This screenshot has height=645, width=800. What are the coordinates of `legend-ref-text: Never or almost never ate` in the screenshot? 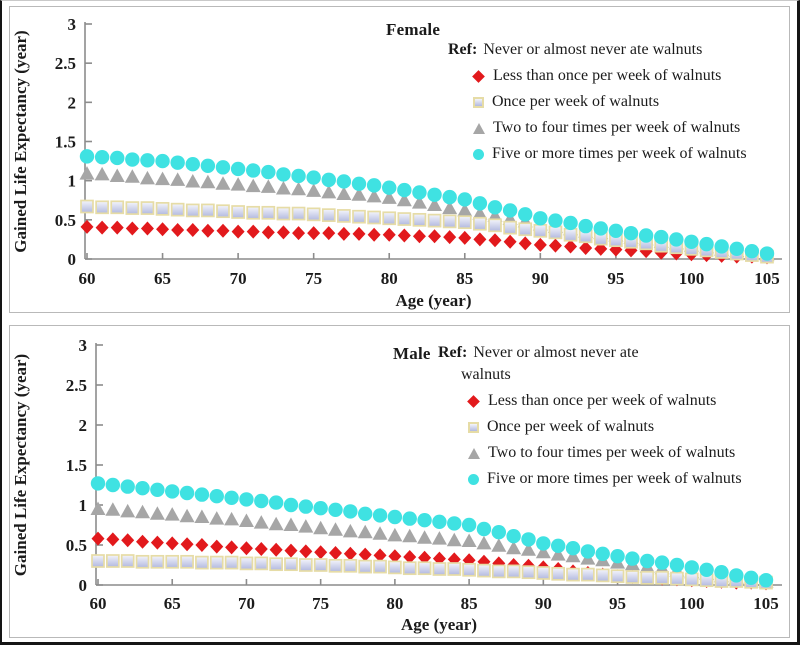 It's located at (556, 352).